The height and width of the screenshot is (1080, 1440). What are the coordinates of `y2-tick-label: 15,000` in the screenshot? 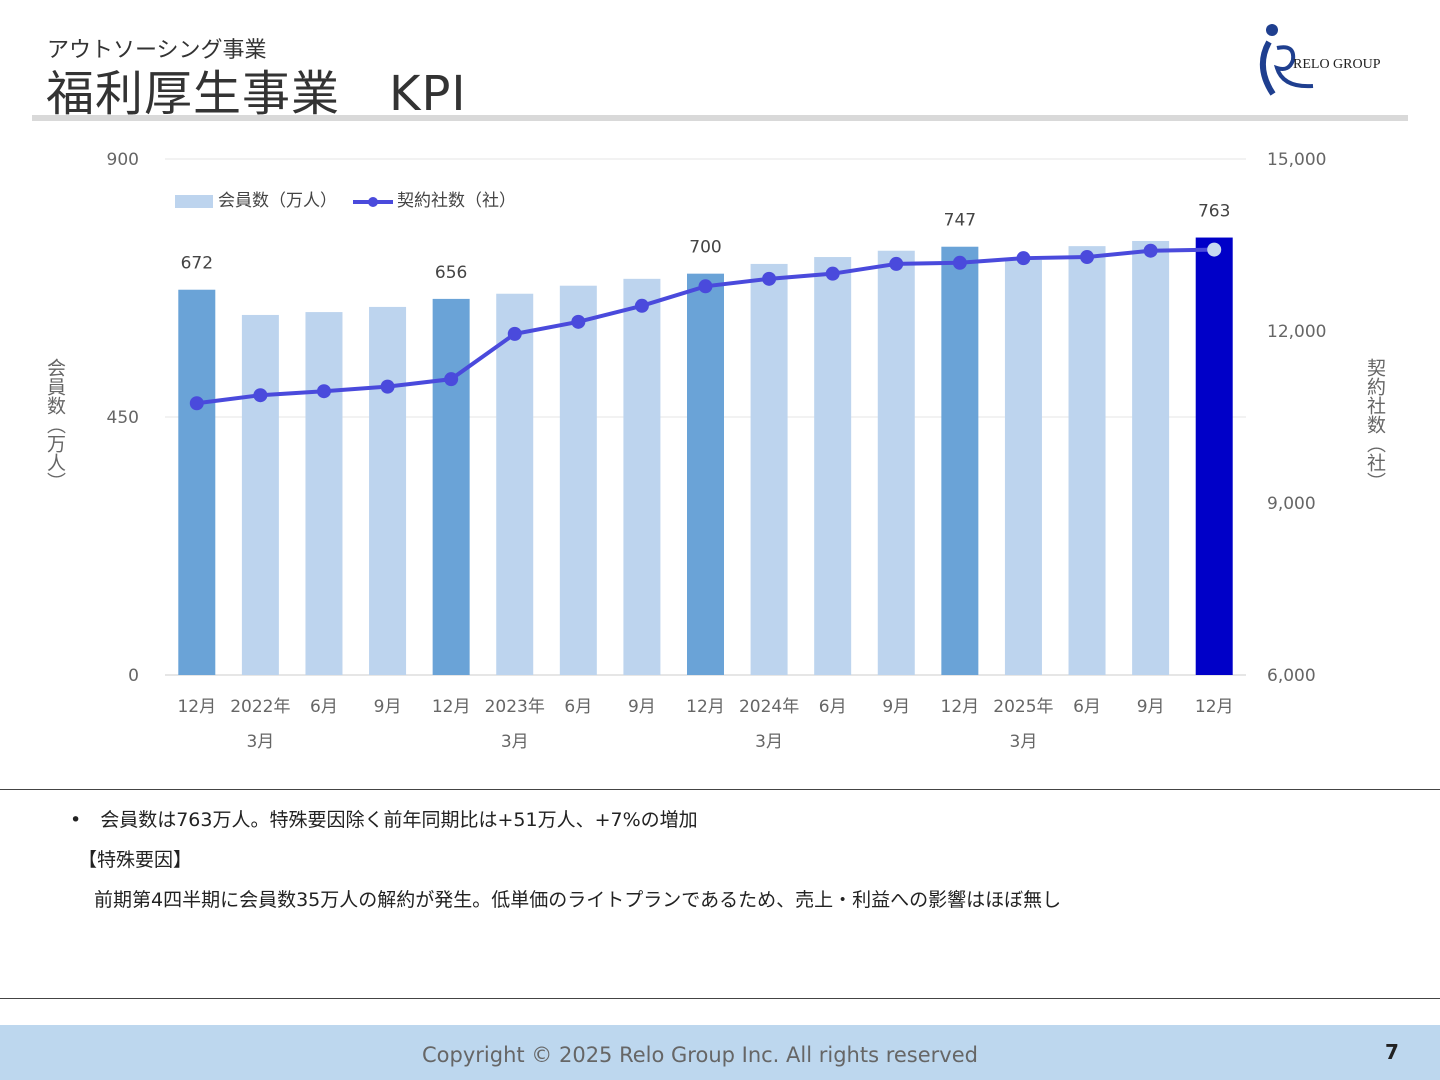 It's located at (1296, 160).